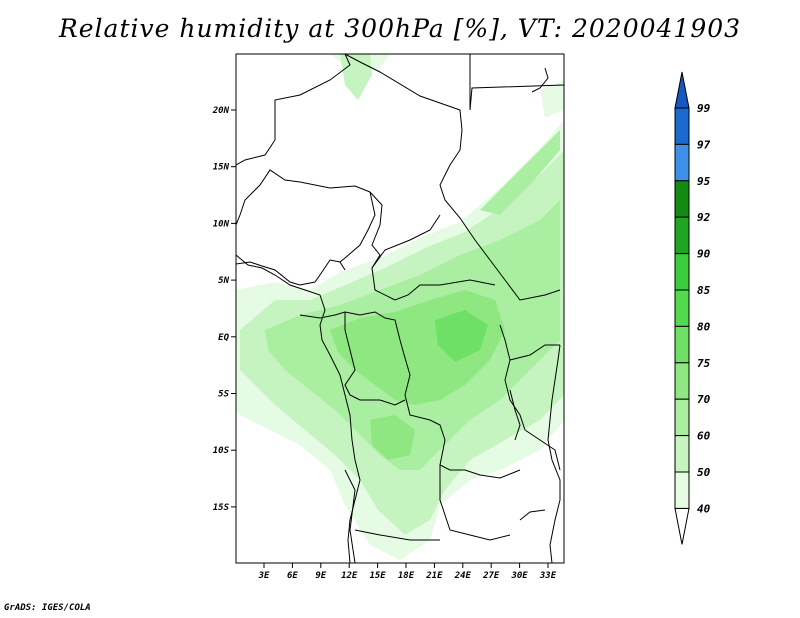 The height and width of the screenshot is (618, 800). I want to click on lon-tick-label: 9E, so click(320, 576).